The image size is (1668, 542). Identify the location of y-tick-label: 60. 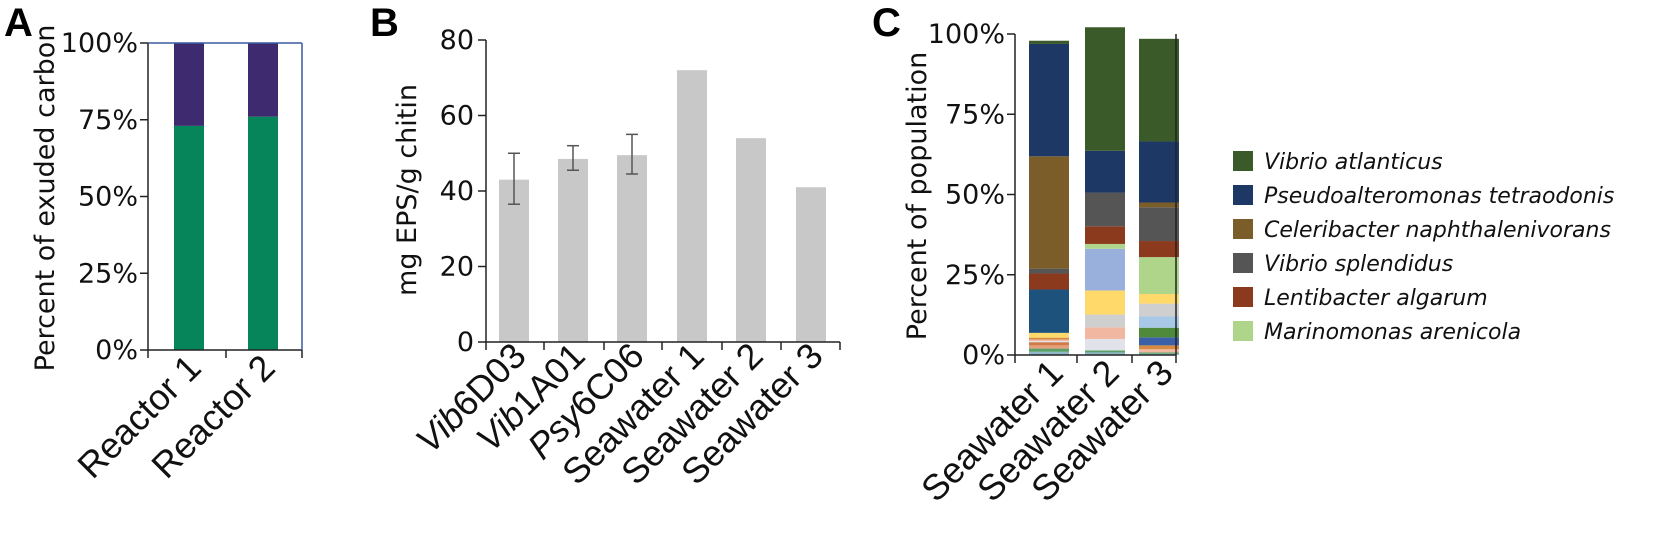
(457, 116).